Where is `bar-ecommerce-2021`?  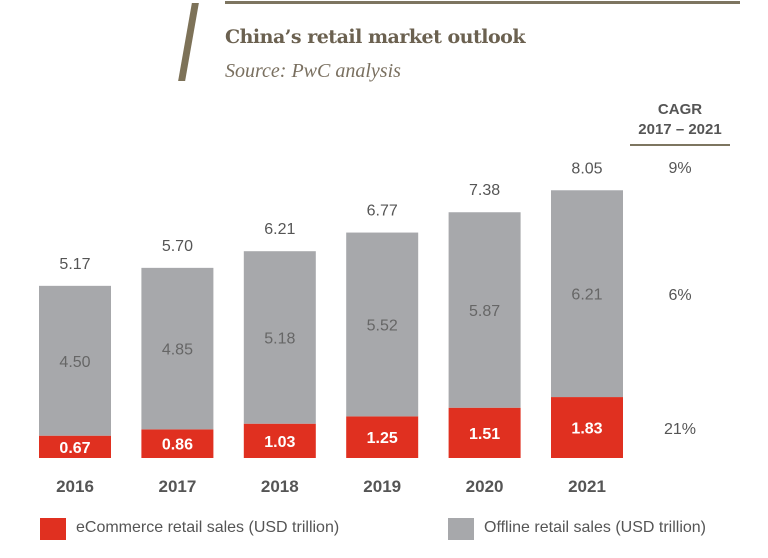 bar-ecommerce-2021 is located at coordinates (587, 427).